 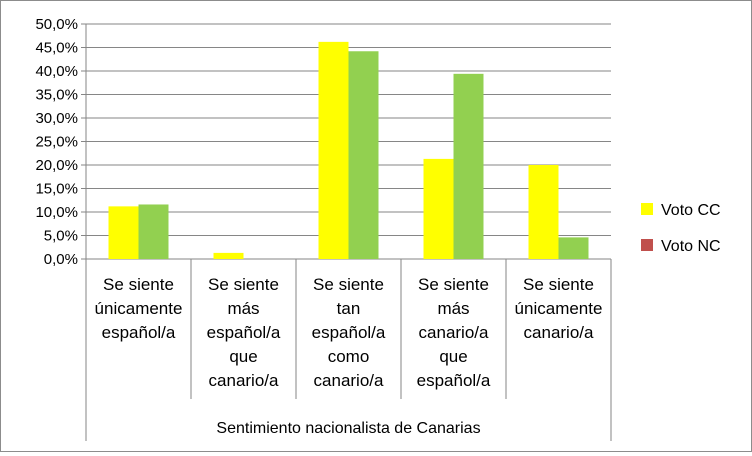 What do you see at coordinates (56, 212) in the screenshot?
I see `y-tick-label: 10,0%` at bounding box center [56, 212].